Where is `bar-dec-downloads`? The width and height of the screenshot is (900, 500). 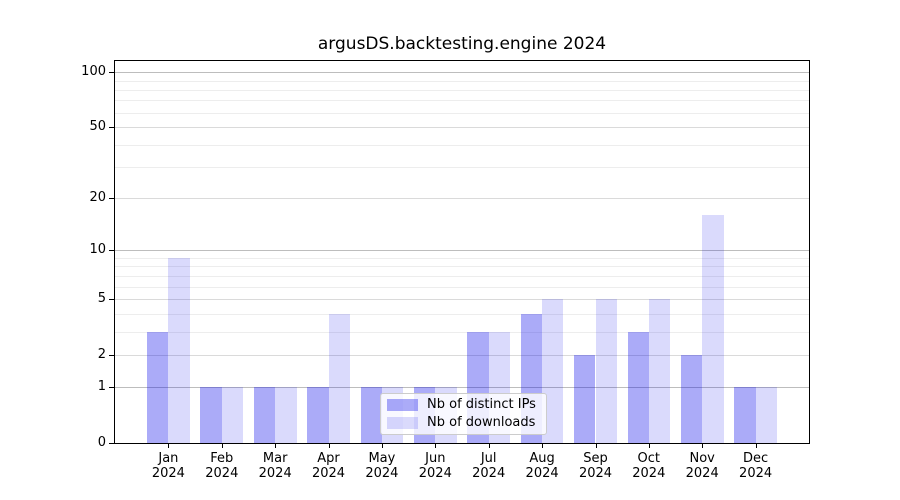
bar-dec-downloads is located at coordinates (766, 415).